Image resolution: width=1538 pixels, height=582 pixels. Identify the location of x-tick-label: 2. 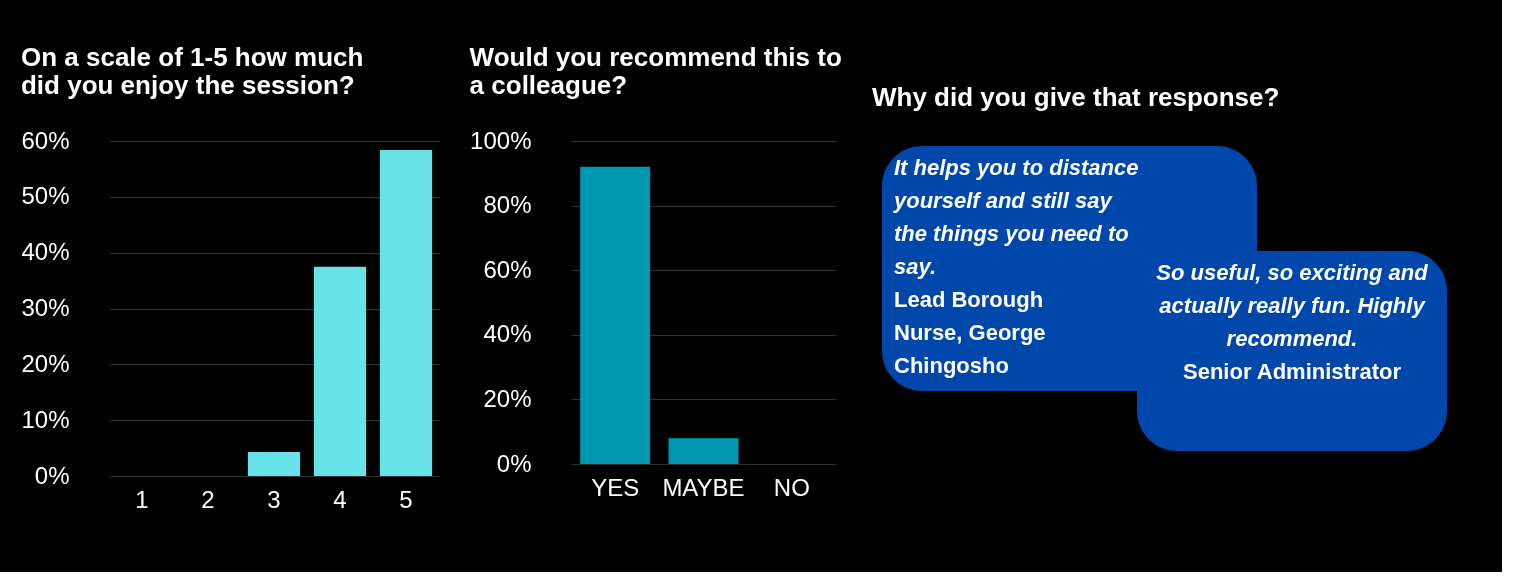
(208, 499).